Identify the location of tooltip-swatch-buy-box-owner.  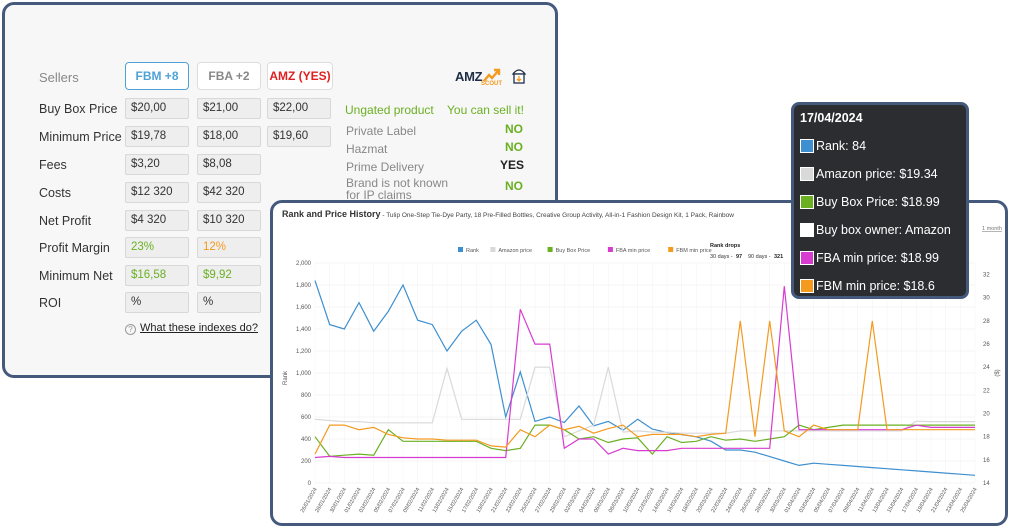
(807, 230).